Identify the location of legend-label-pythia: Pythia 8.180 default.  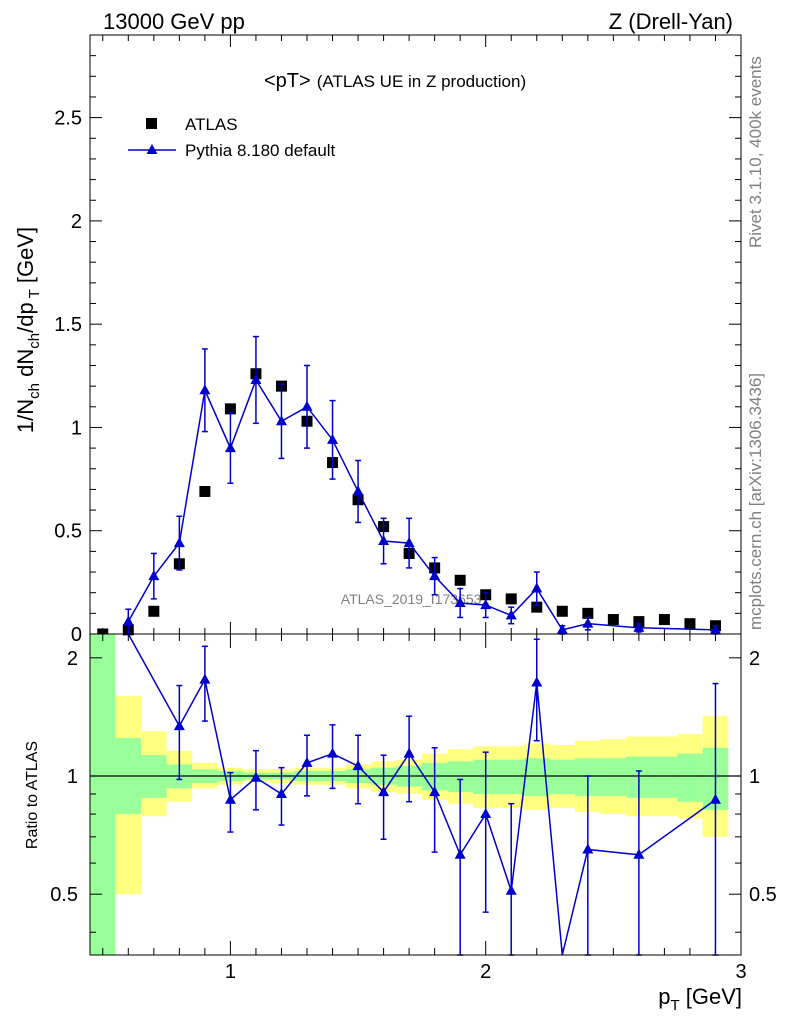
(260, 150).